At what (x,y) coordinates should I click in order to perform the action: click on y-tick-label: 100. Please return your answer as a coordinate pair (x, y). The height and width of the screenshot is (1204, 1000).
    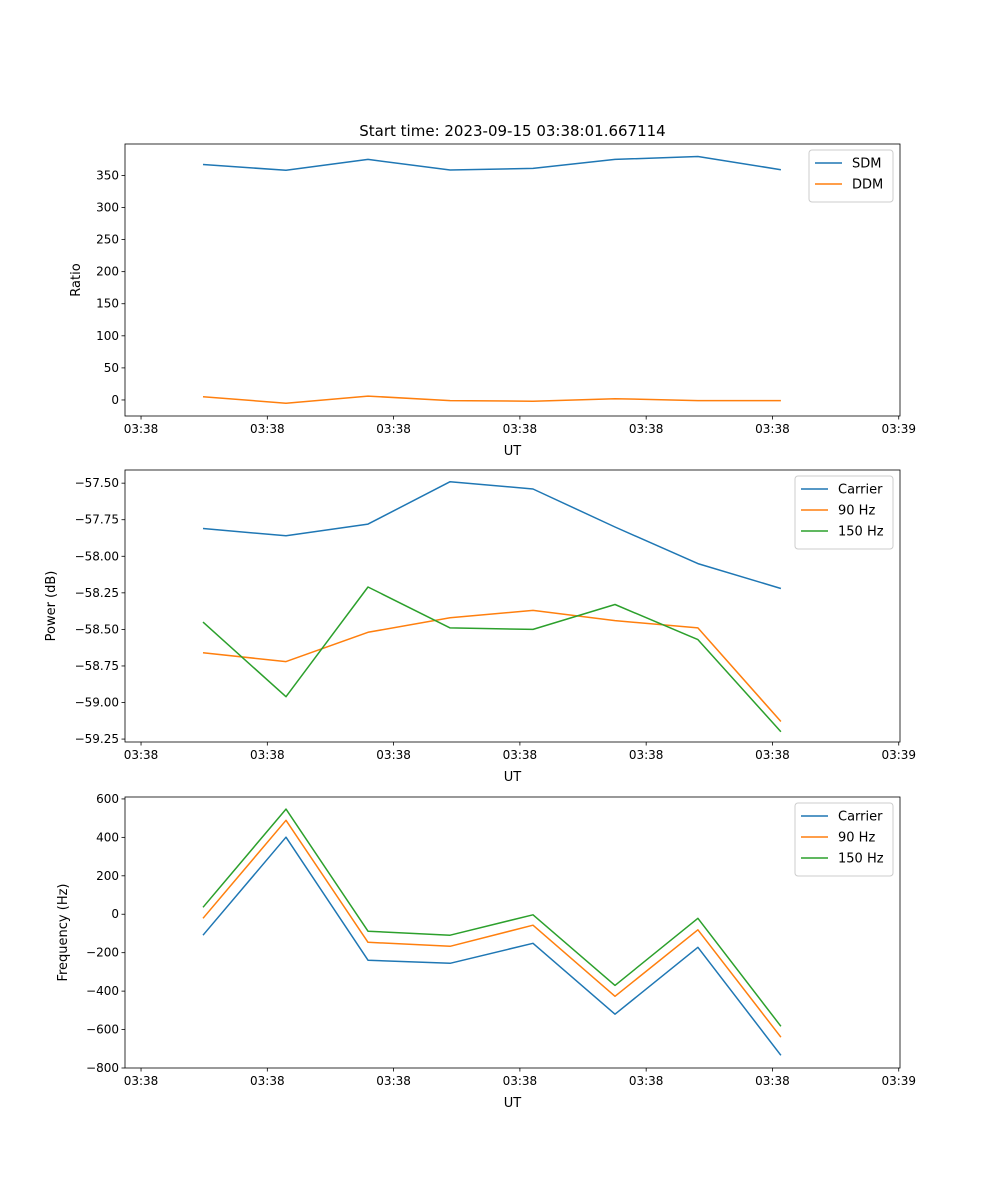
    Looking at the image, I should click on (107, 336).